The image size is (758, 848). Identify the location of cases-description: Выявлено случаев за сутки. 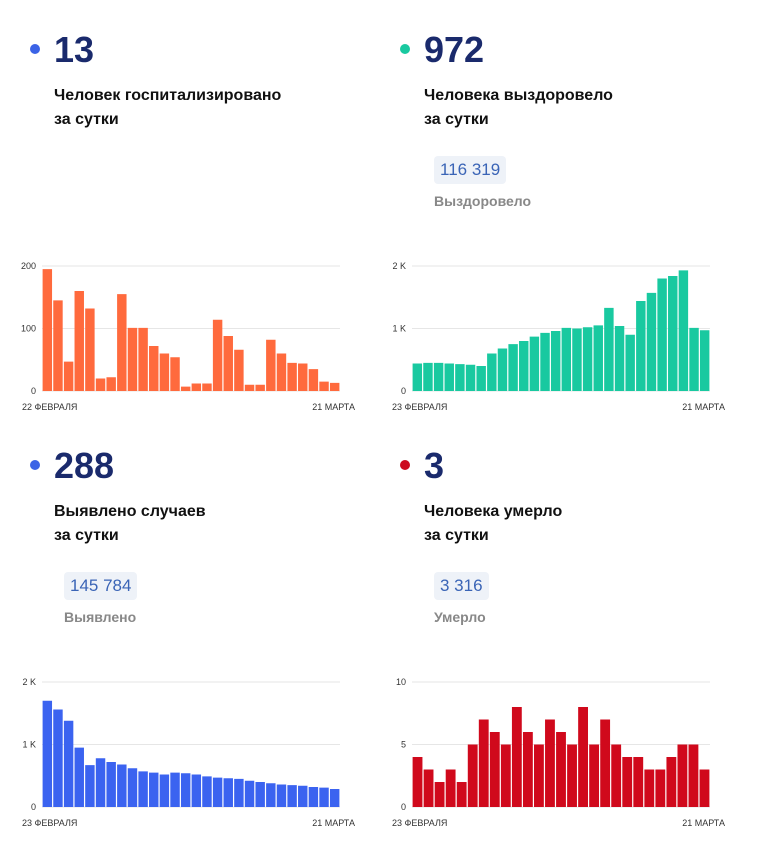
(130, 523).